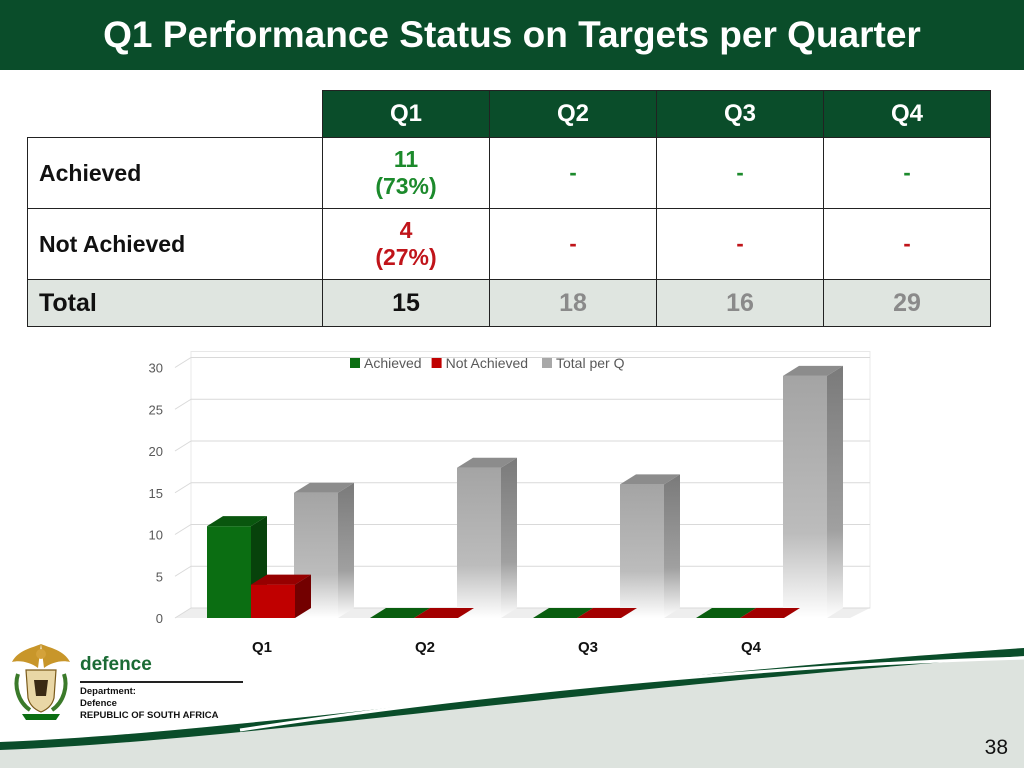  I want to click on column-header: Q1, so click(406, 114).